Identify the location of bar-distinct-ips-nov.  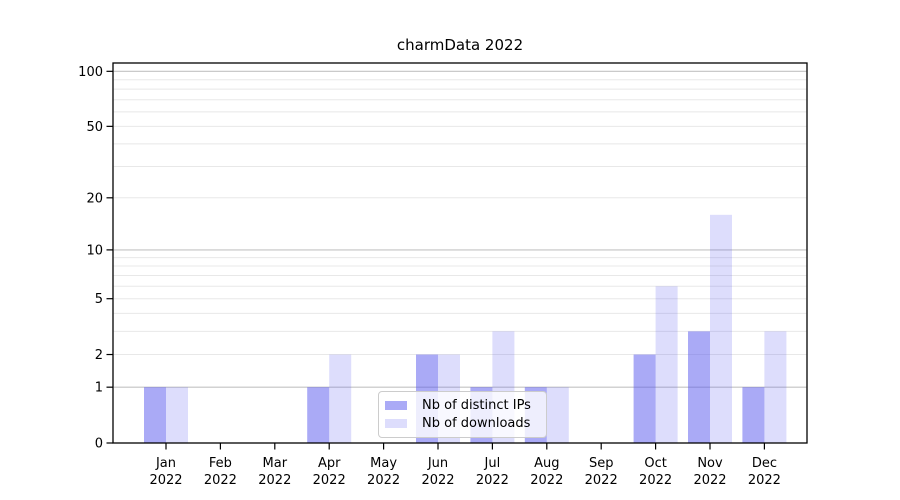
(699, 387).